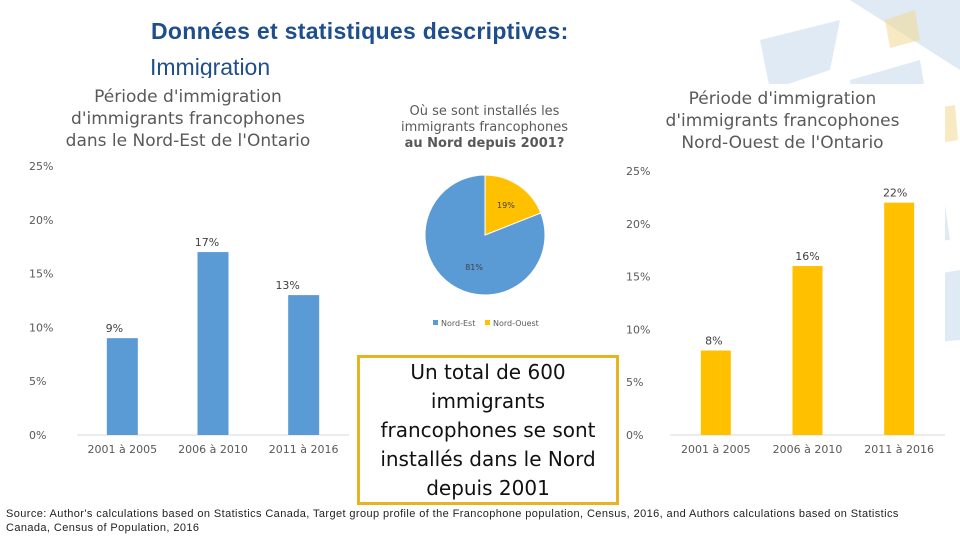 Image resolution: width=960 pixels, height=540 pixels. What do you see at coordinates (716, 449) in the screenshot?
I see `nord-ouest-x-tick-label: 2001 à 2005` at bounding box center [716, 449].